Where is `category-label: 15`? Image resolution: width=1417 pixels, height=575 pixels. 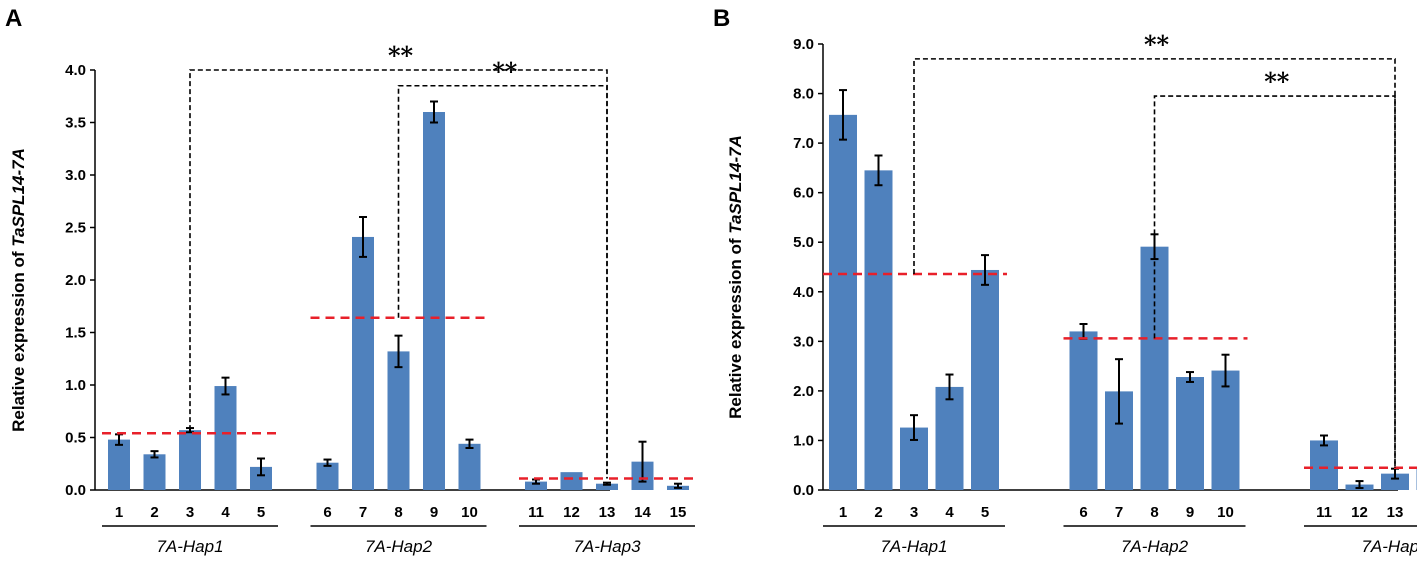 category-label: 15 is located at coordinates (678, 512).